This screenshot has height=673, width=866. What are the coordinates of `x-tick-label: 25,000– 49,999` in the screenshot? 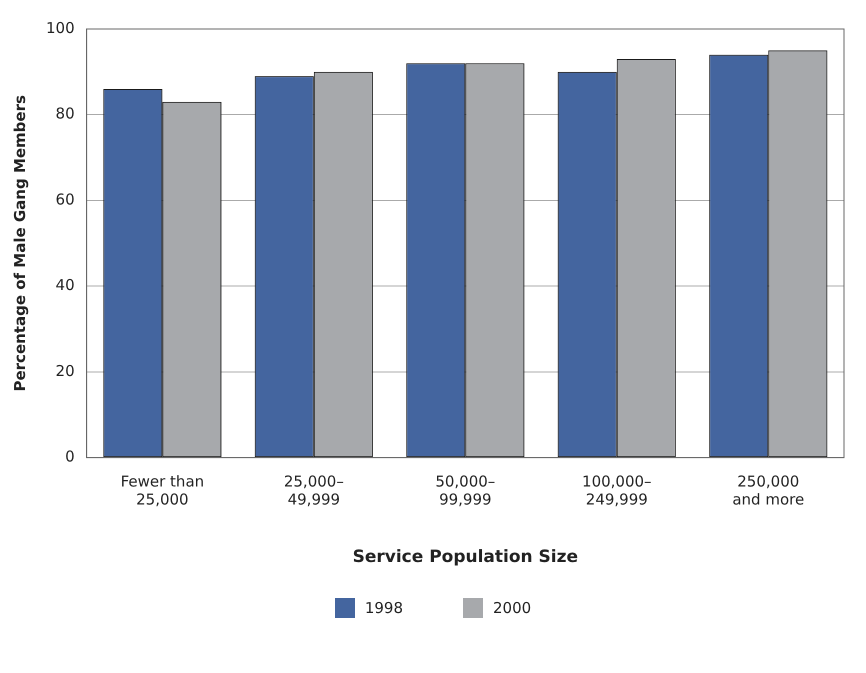 It's located at (314, 490).